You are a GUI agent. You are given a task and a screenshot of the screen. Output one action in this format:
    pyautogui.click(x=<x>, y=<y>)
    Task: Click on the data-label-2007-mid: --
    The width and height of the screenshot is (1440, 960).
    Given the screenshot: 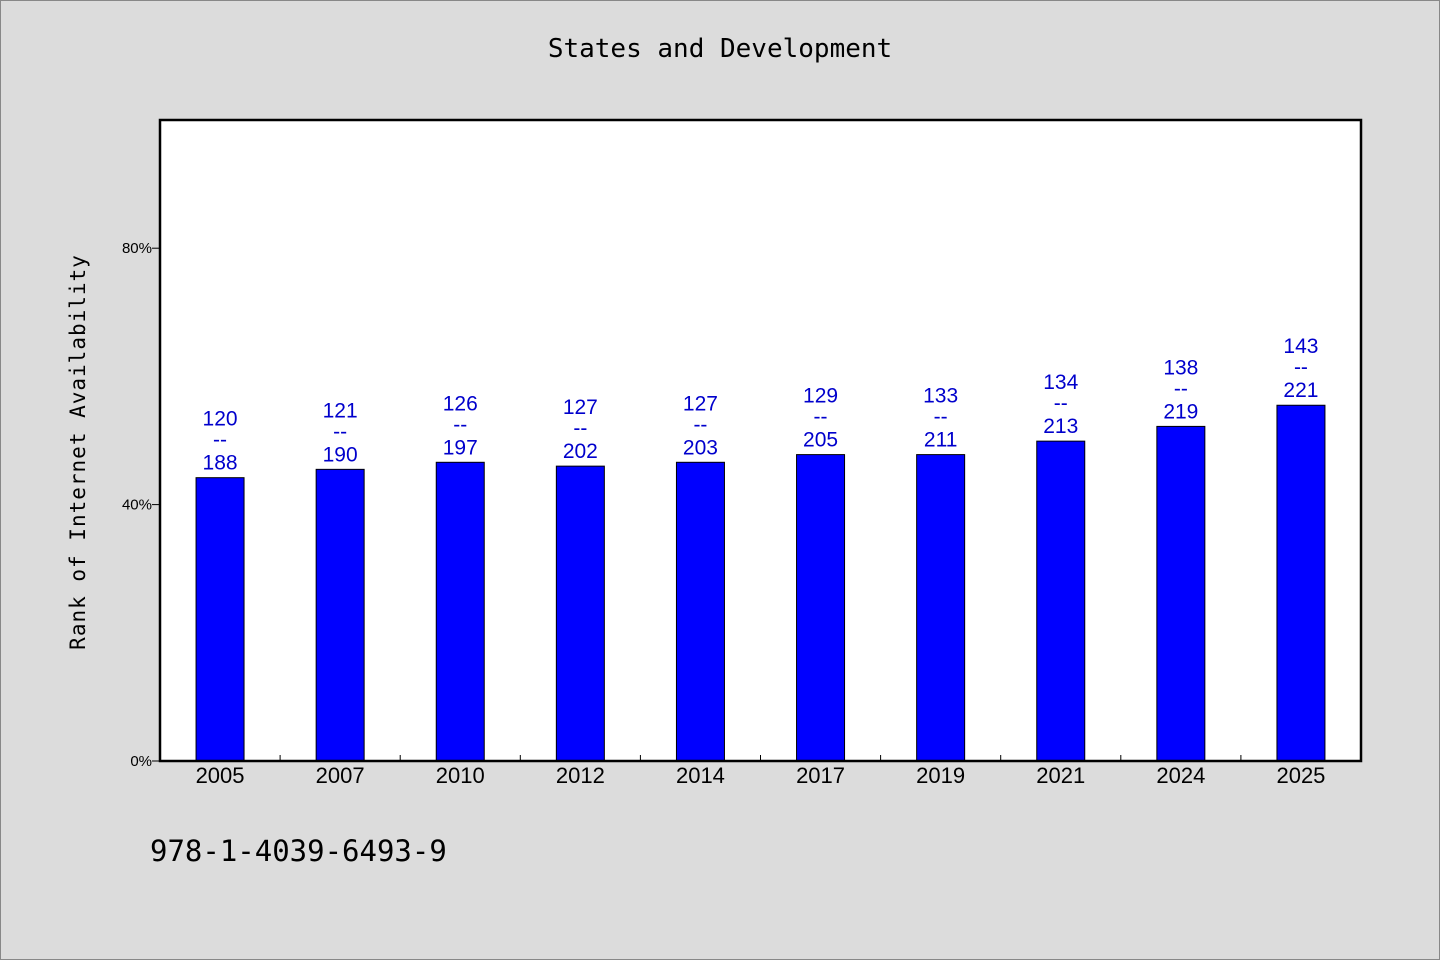 What is the action you would take?
    pyautogui.click(x=340, y=431)
    